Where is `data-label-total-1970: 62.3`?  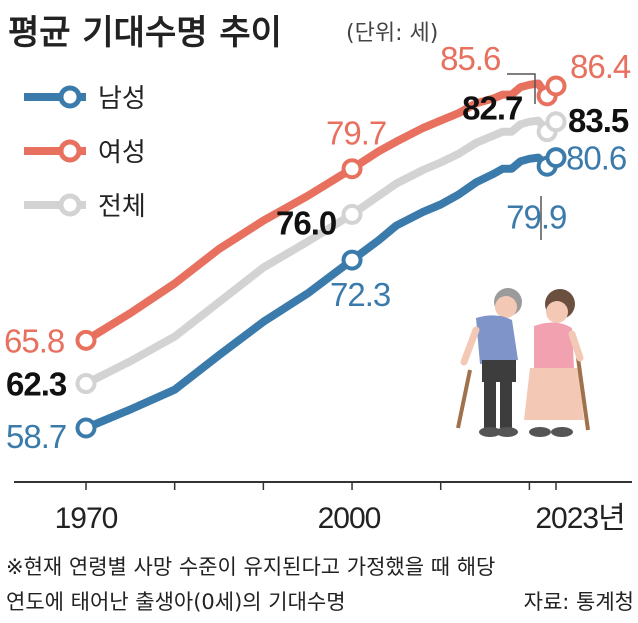 data-label-total-1970: 62.3 is located at coordinates (36, 384).